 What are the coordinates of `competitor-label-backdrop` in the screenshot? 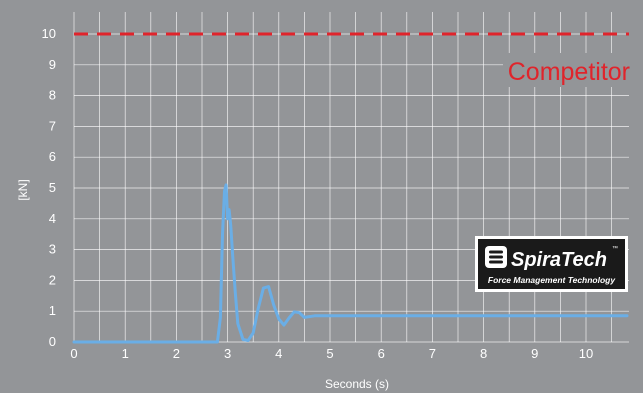 It's located at (567, 70).